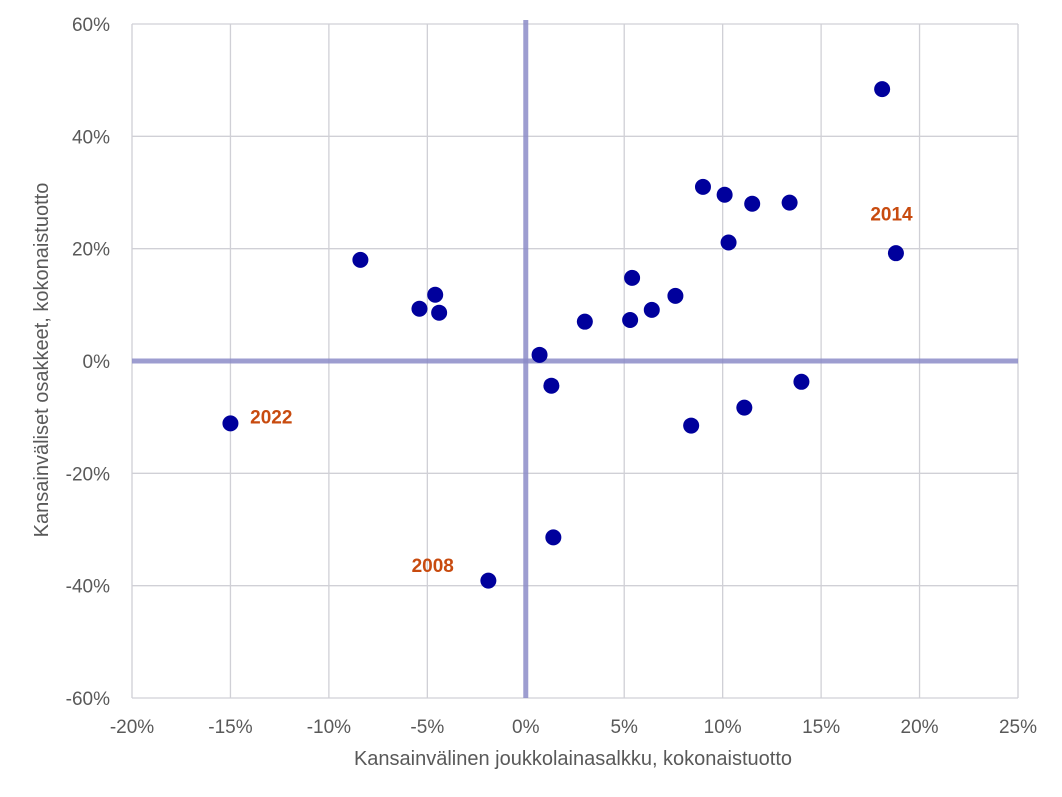  I want to click on y-tick-label: -60%, so click(88, 699).